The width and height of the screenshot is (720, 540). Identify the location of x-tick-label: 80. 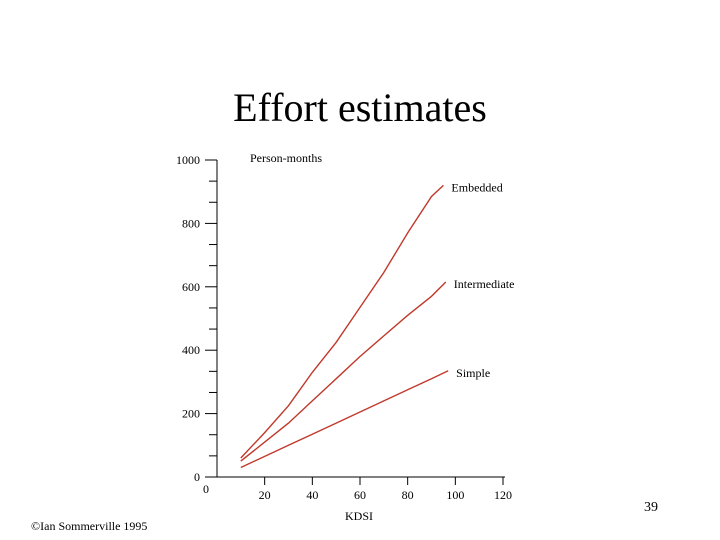
(408, 495).